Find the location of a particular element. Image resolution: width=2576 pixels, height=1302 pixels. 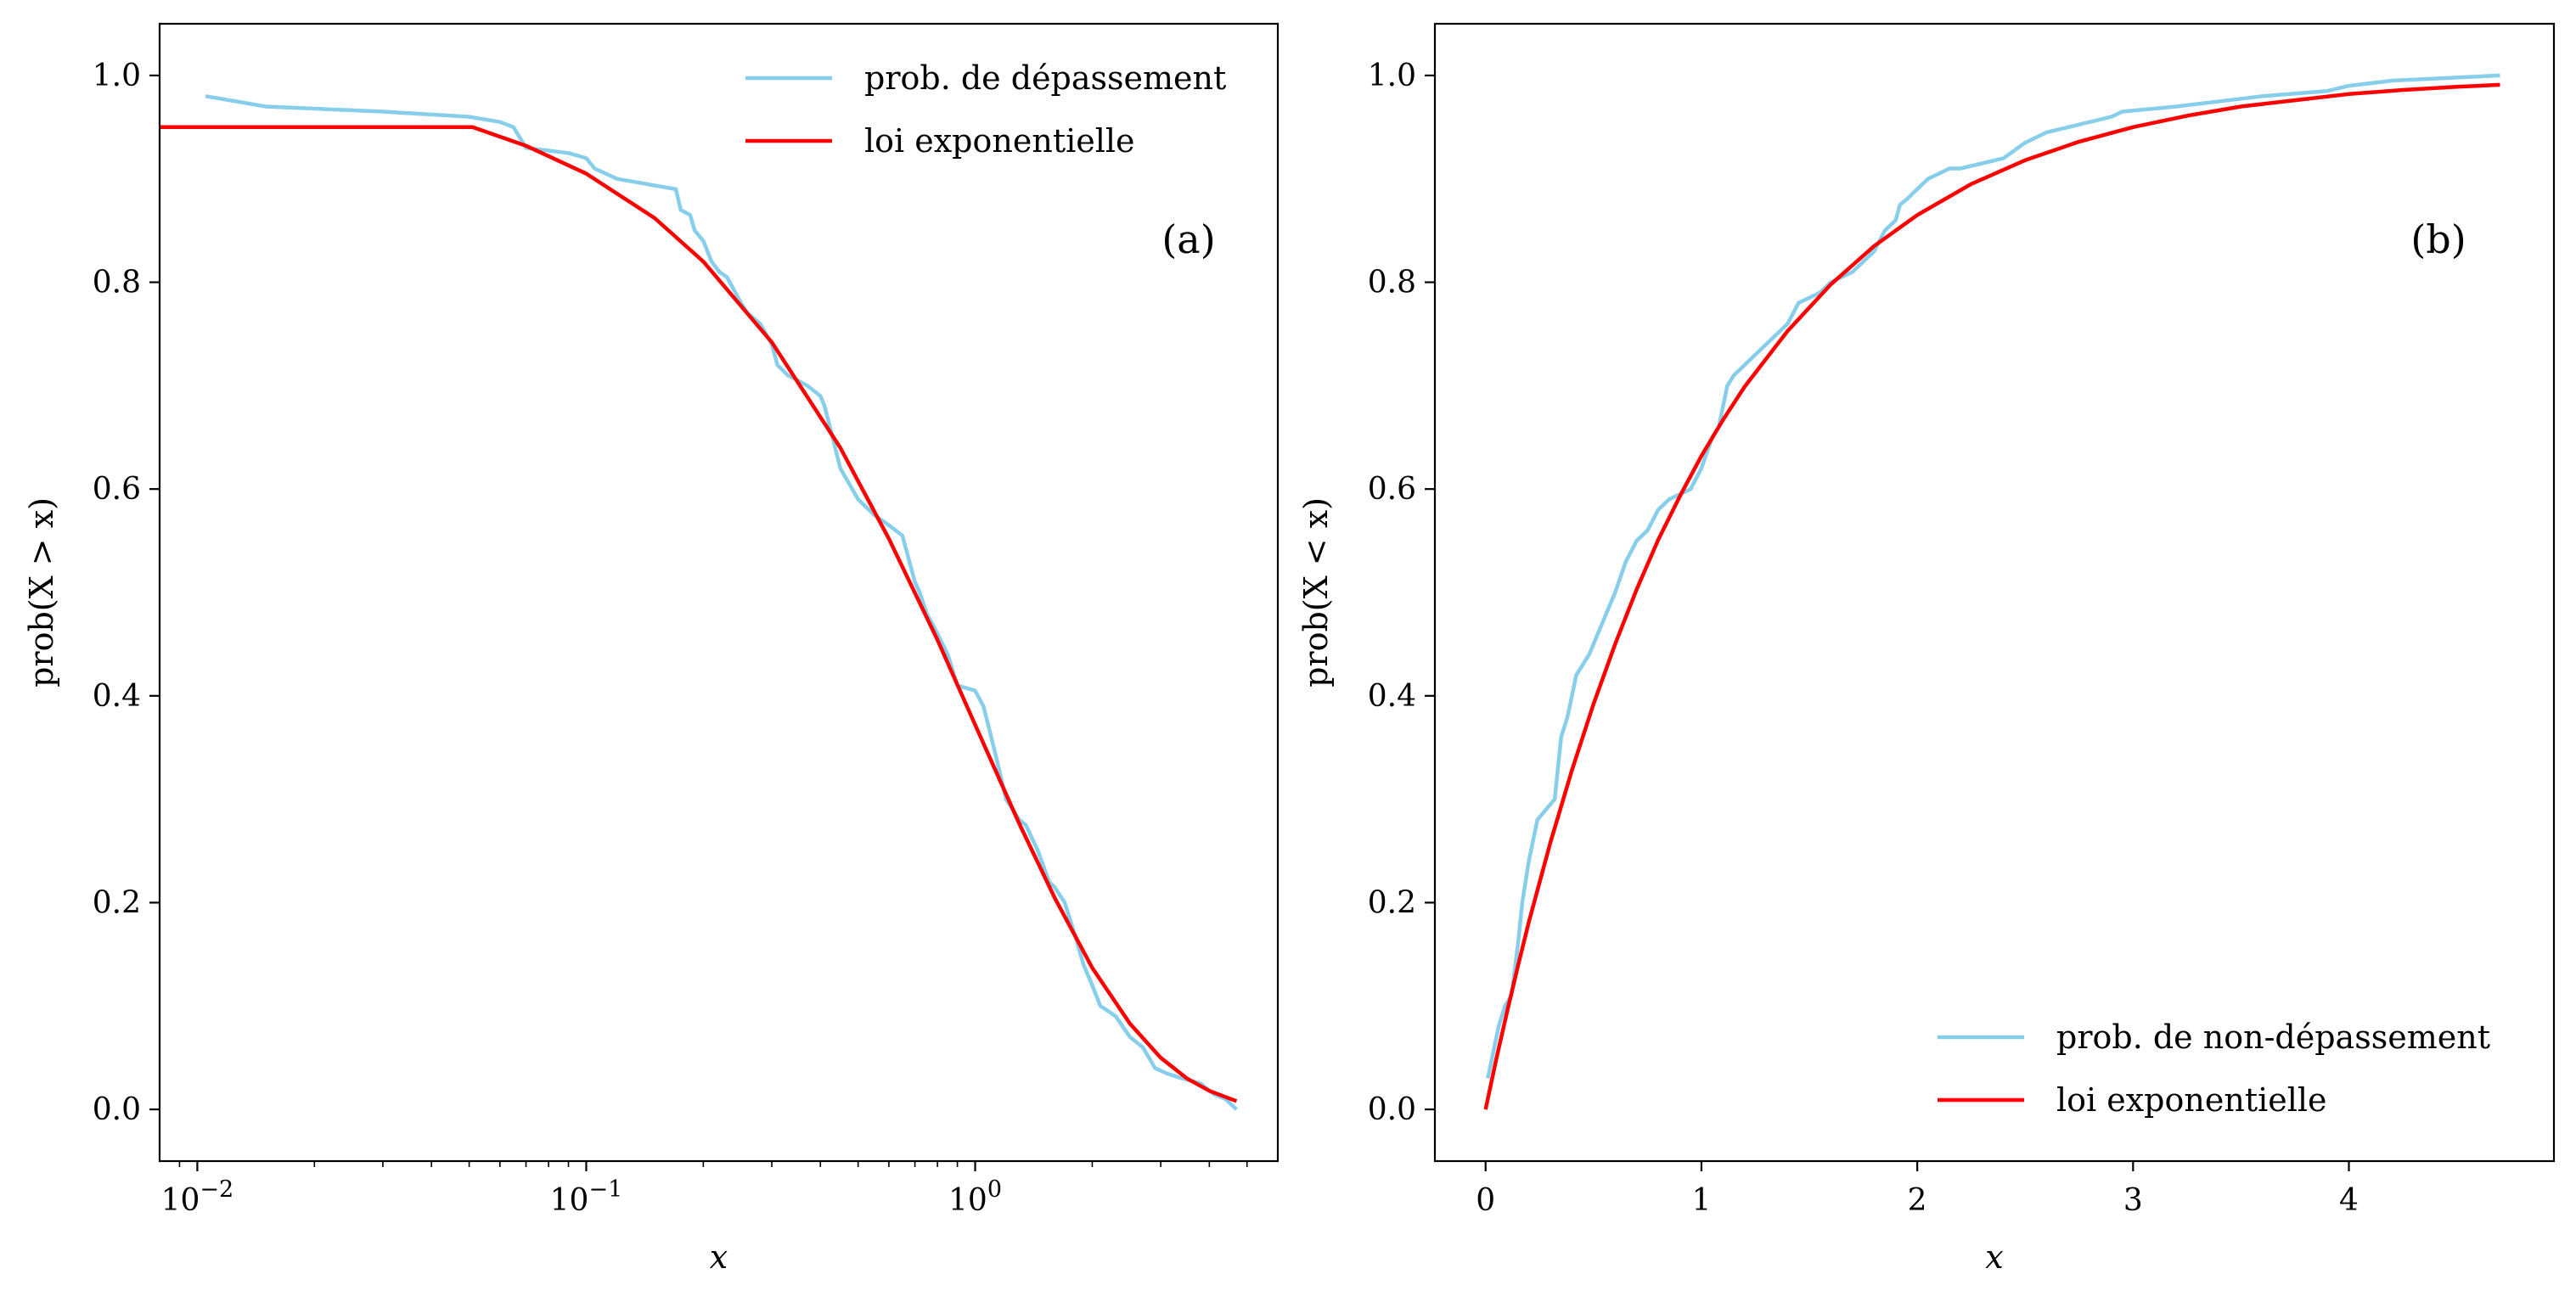

x-tick-label: 0 is located at coordinates (1485, 1200).